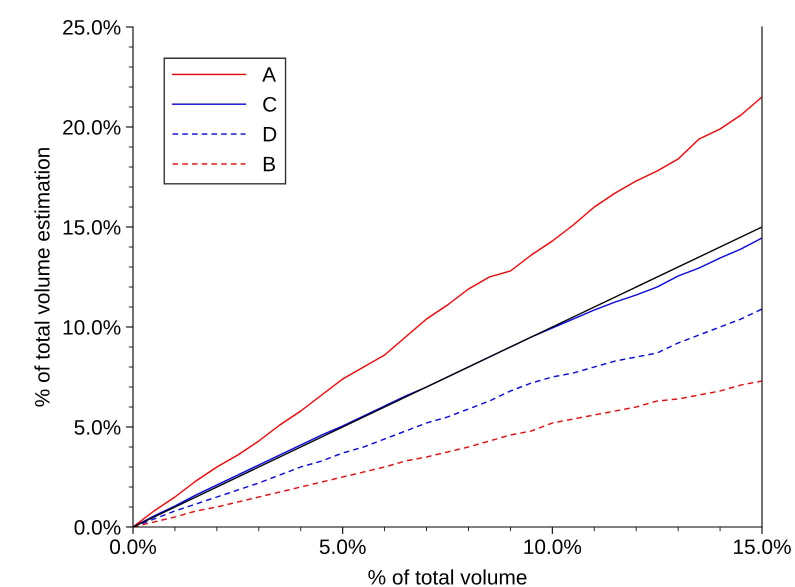  What do you see at coordinates (553, 546) in the screenshot?
I see `x-tick-label: 10.0%` at bounding box center [553, 546].